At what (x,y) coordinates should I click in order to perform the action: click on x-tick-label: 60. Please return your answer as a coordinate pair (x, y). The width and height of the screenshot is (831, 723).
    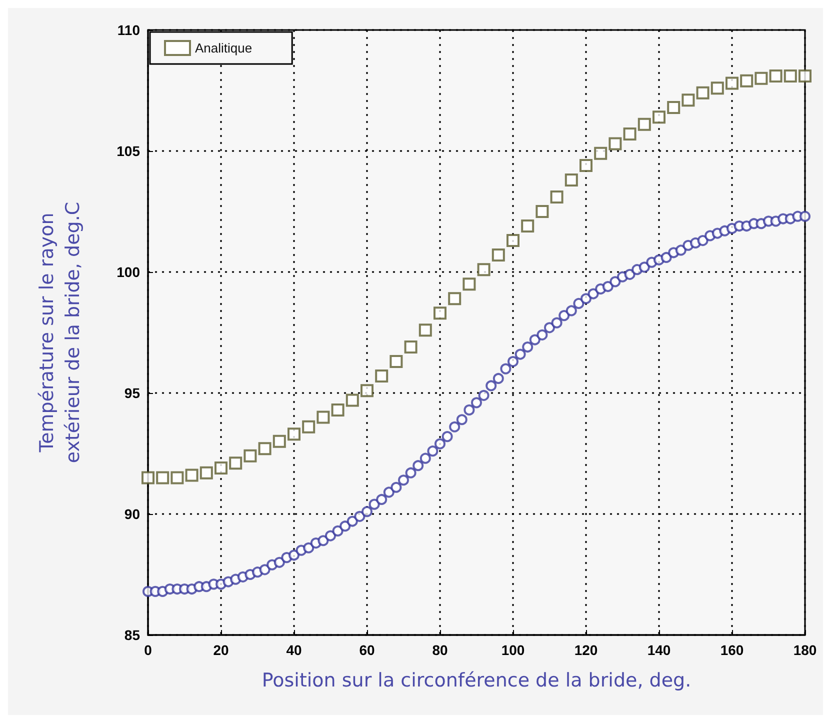
    Looking at the image, I should click on (367, 650).